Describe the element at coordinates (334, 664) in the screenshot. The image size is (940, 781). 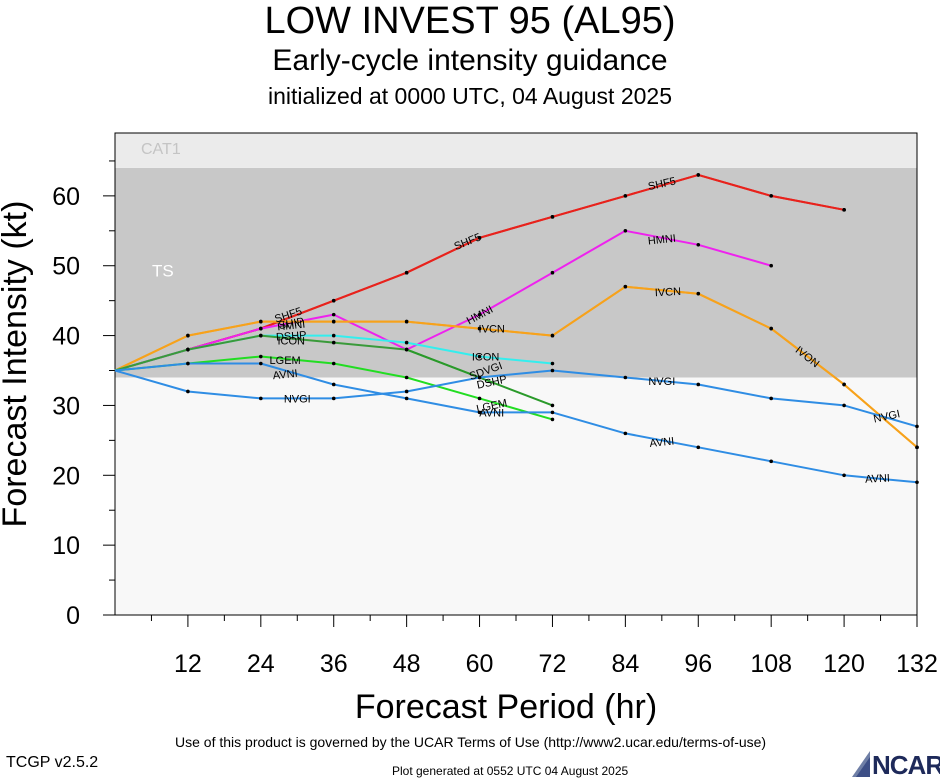
I see `x-tick-label: 36` at that location.